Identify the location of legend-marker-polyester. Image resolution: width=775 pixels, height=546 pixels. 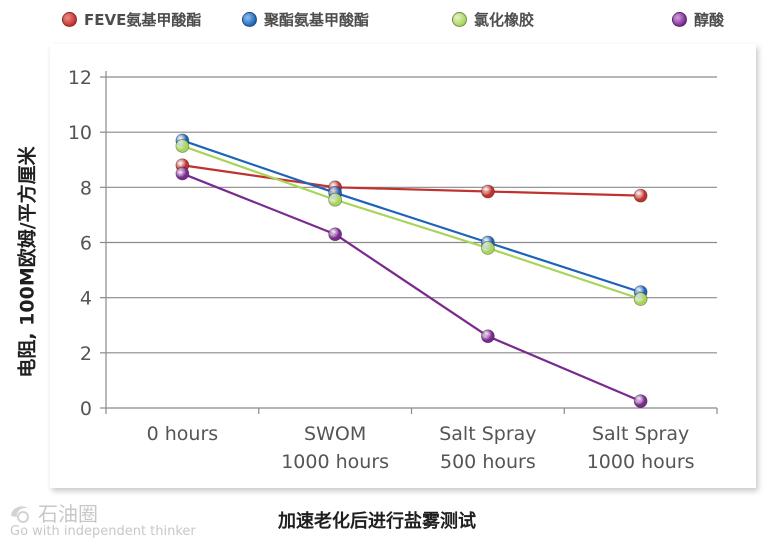
(249, 19).